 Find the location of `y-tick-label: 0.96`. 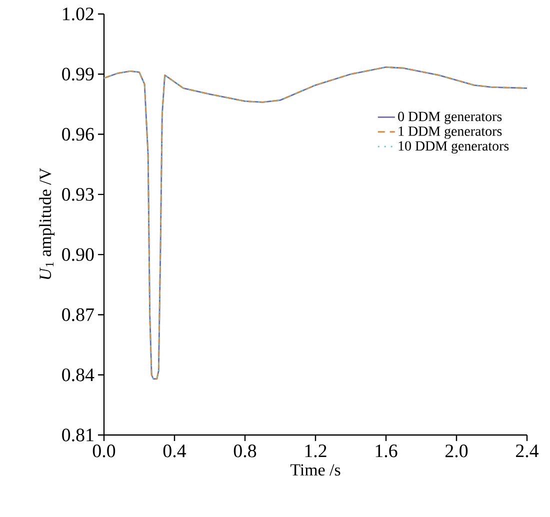

y-tick-label: 0.96 is located at coordinates (78, 134).